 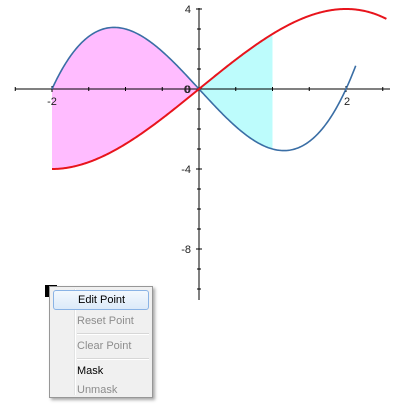 What do you see at coordinates (125, 98) in the screenshot?
I see `magenta-shaded-region` at bounding box center [125, 98].